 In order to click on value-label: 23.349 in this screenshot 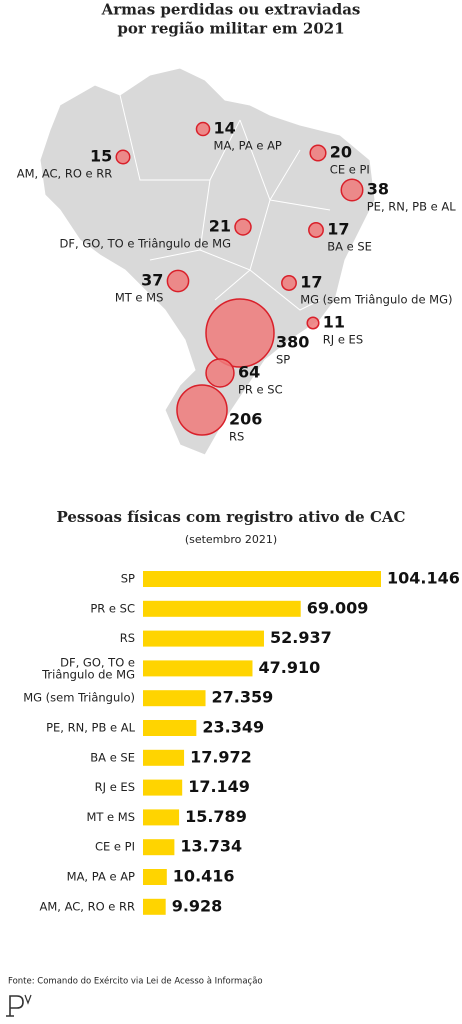, I will do `click(233, 727)`.